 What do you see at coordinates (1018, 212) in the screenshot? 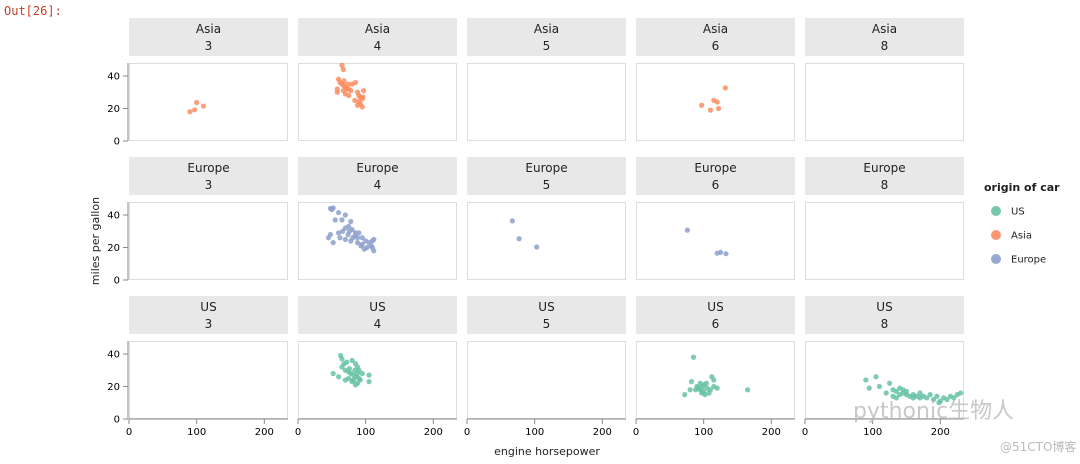
I see `legend-label: US` at bounding box center [1018, 212].